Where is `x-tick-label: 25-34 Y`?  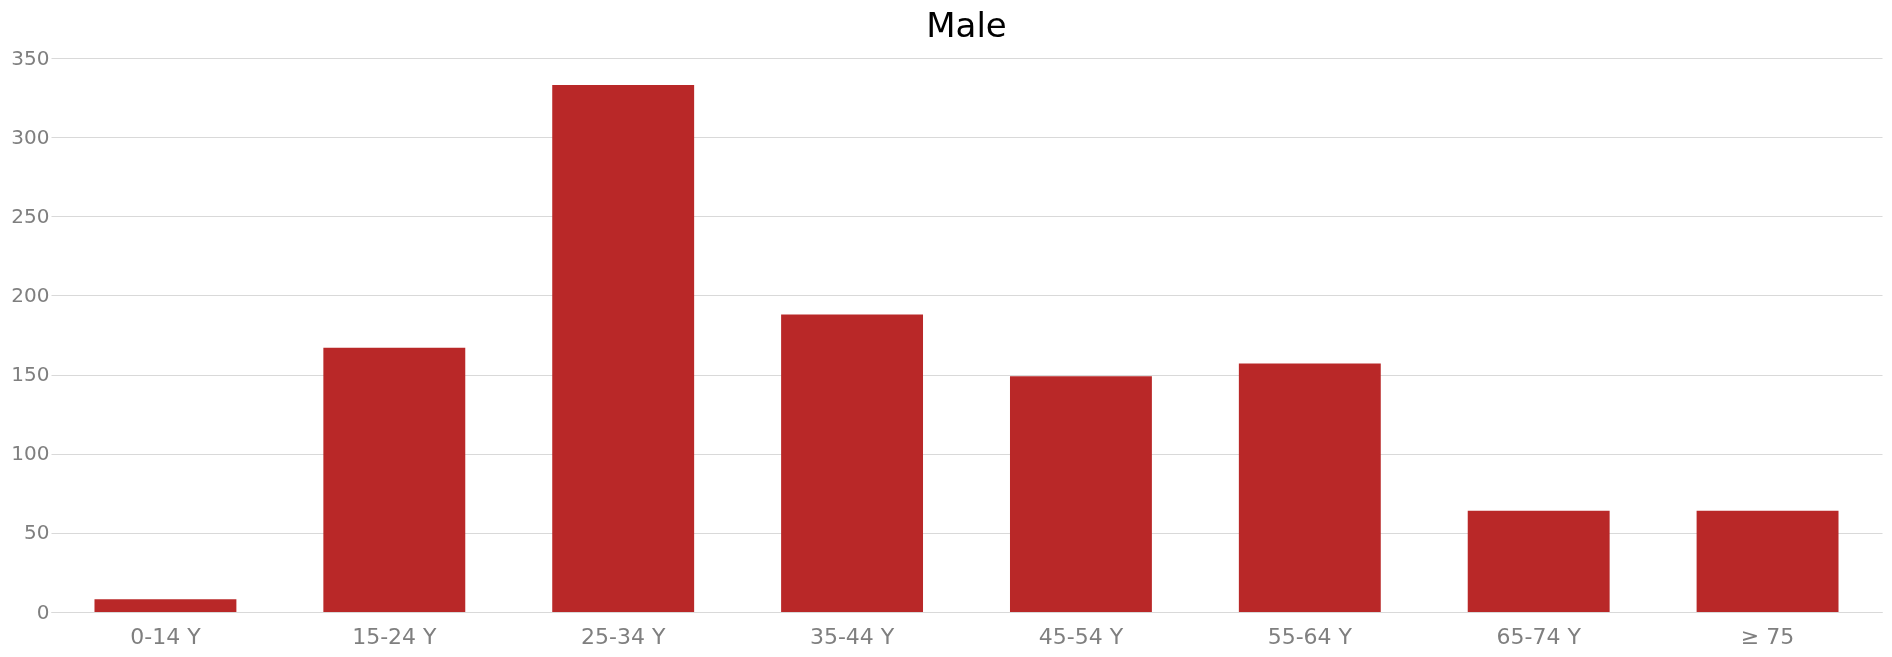 x-tick-label: 25-34 Y is located at coordinates (623, 636).